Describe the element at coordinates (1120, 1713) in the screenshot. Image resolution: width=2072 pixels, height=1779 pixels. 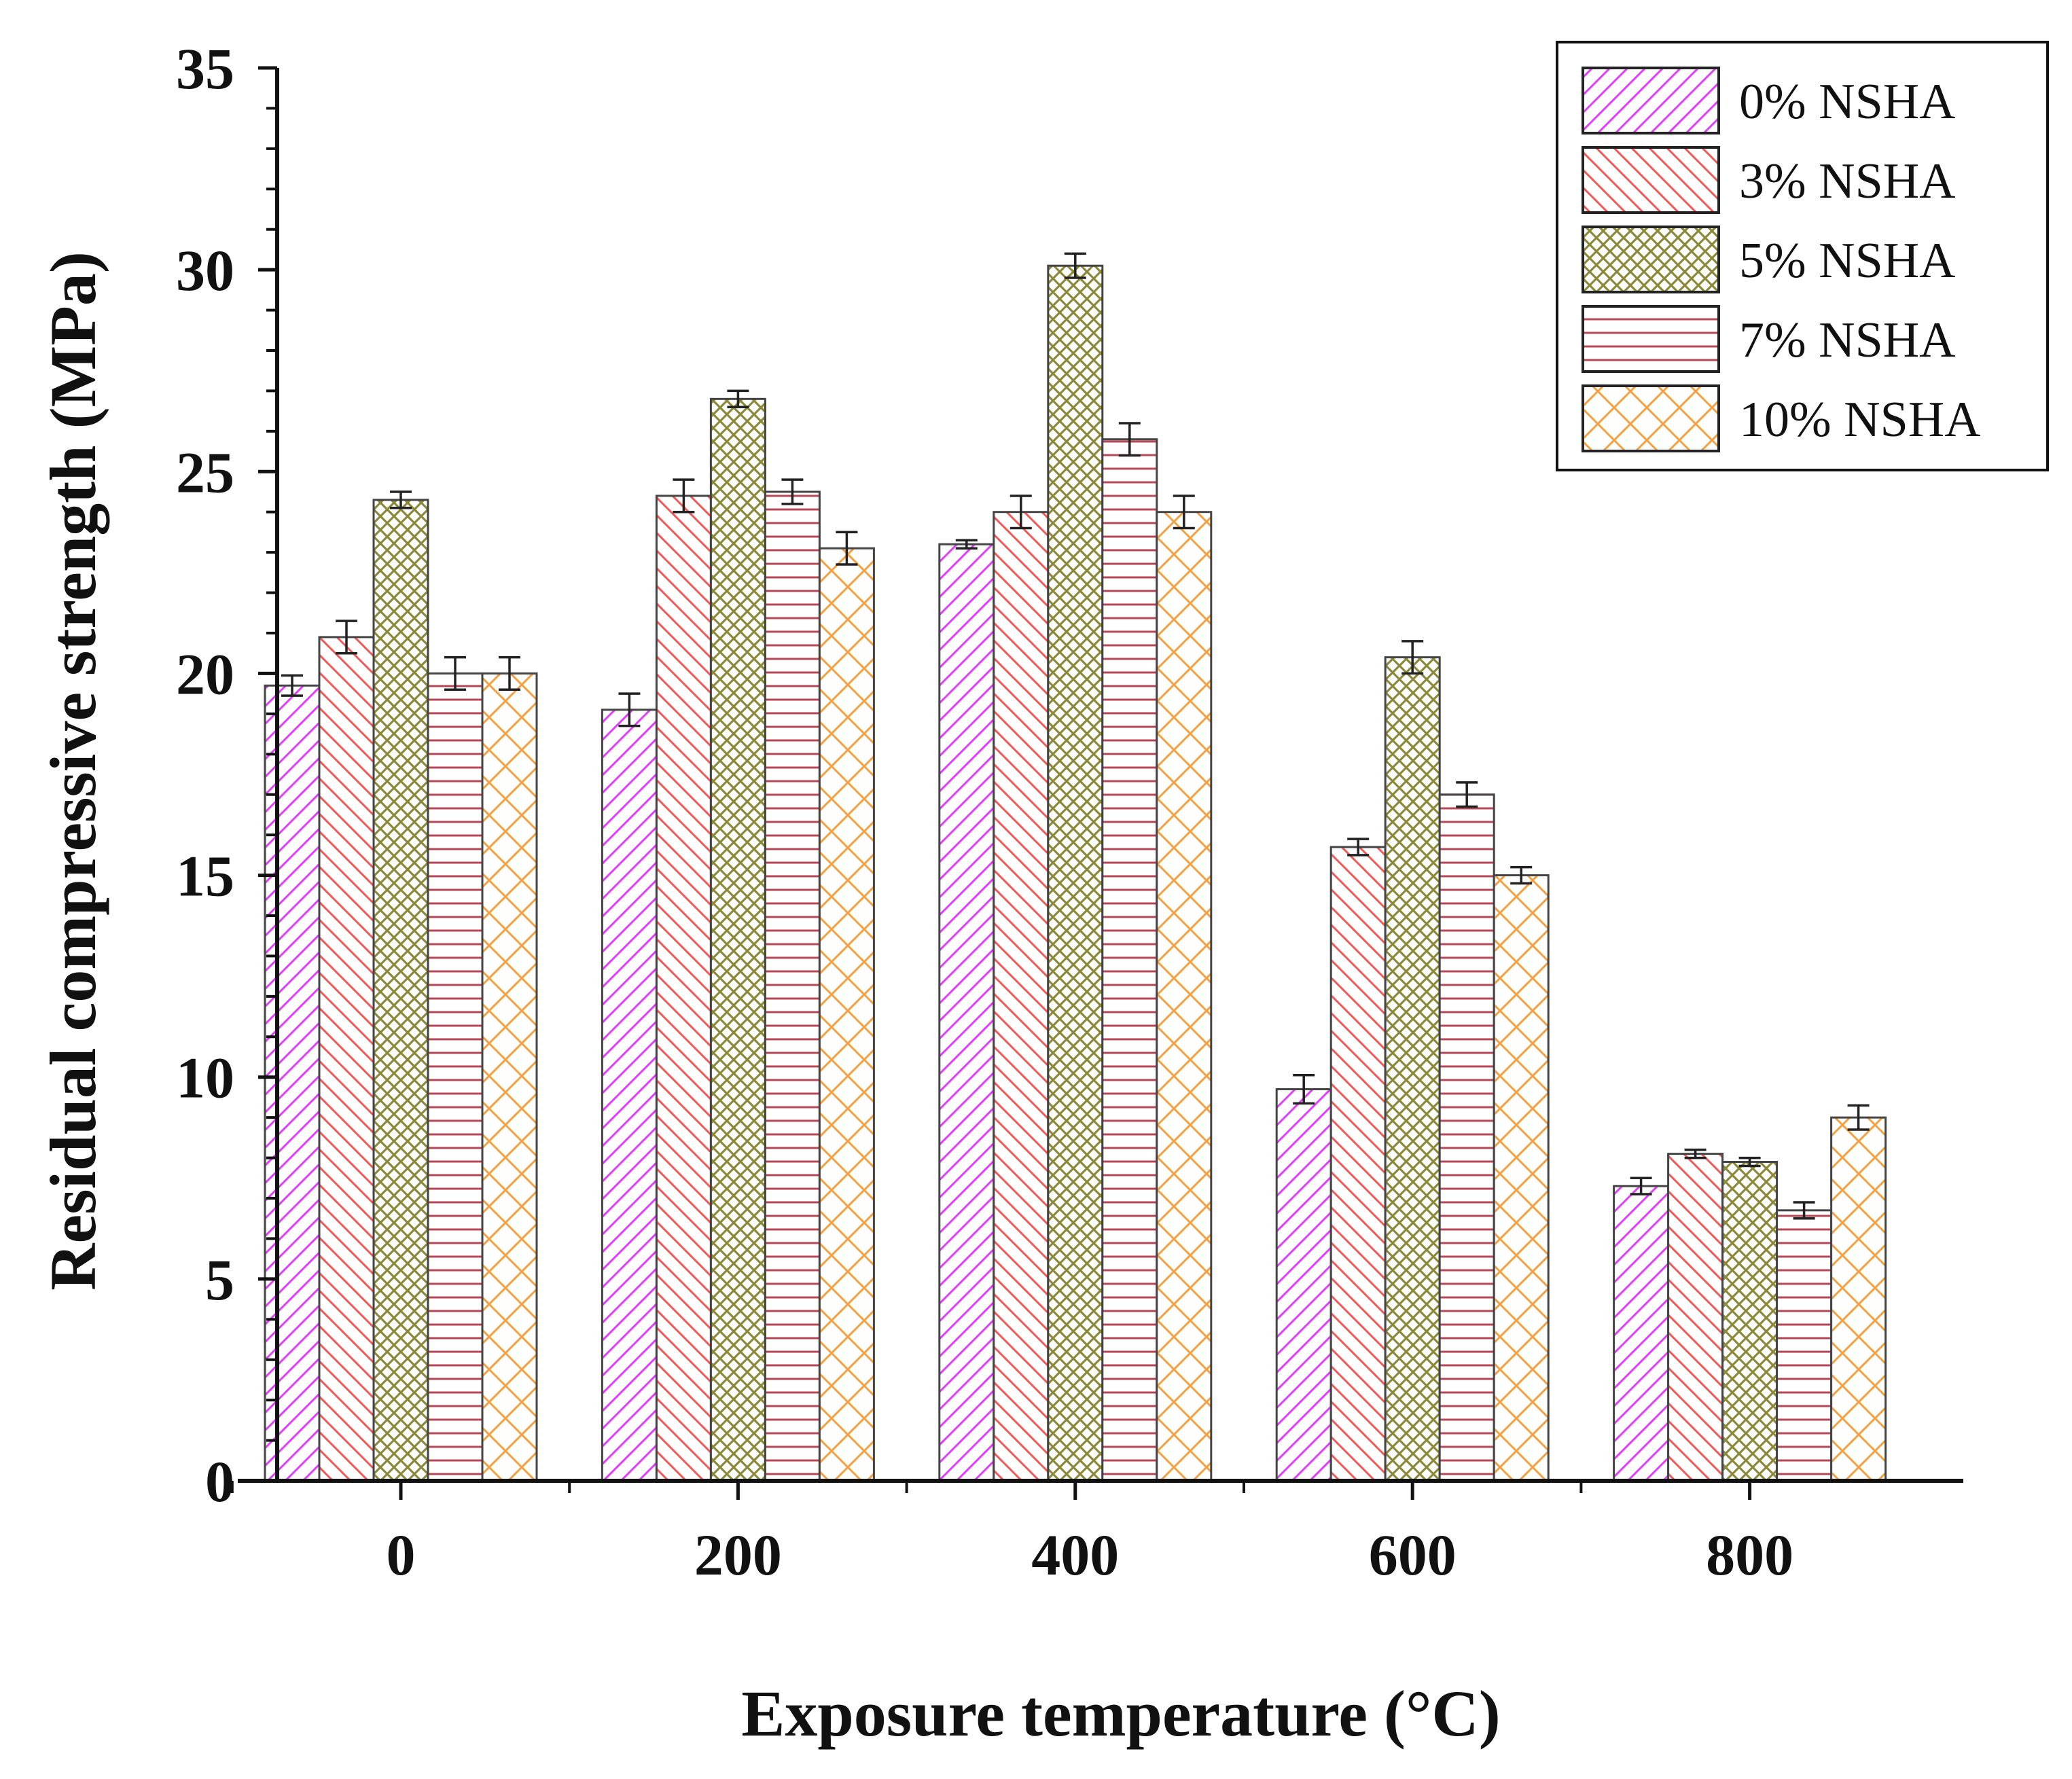
I see `x-axis-title: Exposure temperature (°C)` at that location.